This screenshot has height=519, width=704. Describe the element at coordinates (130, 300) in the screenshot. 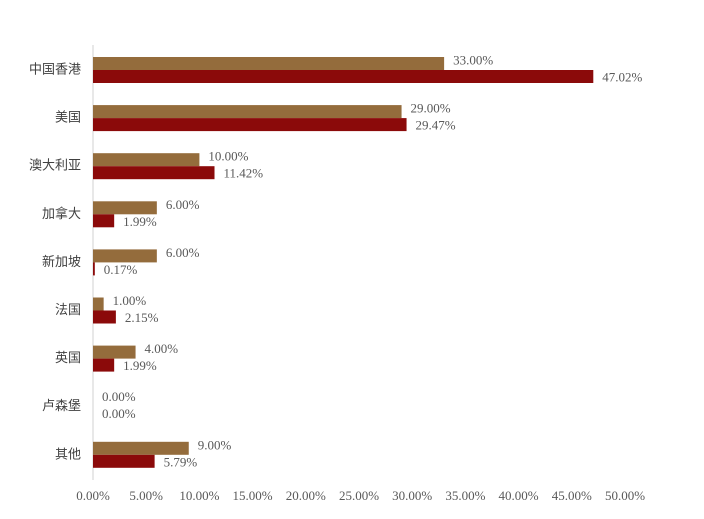

I see `value-label: 1.00%` at that location.